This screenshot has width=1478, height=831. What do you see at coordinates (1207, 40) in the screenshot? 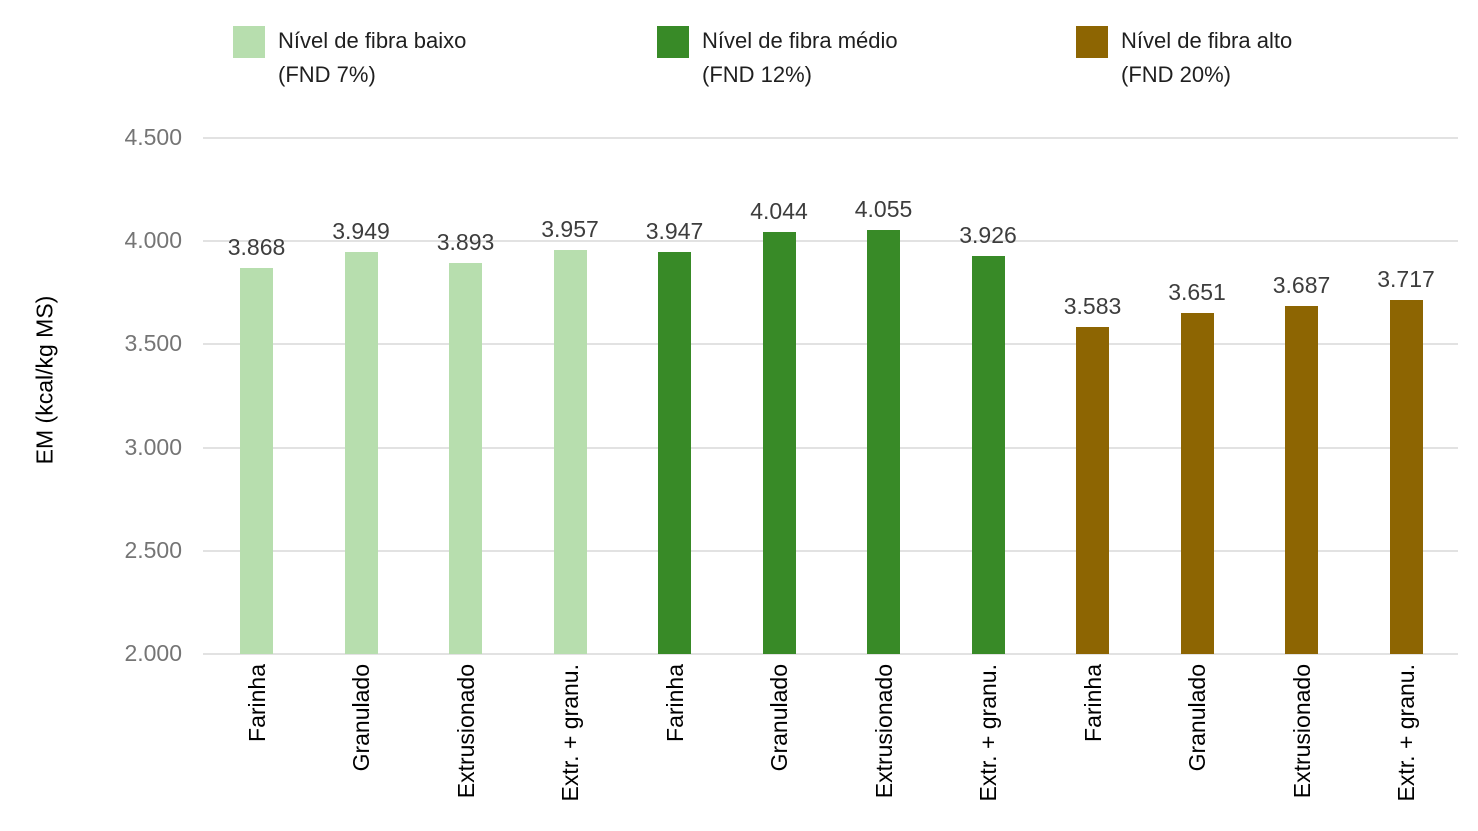
I see `legend-label-line1: Nível de fibra alto` at bounding box center [1207, 40].